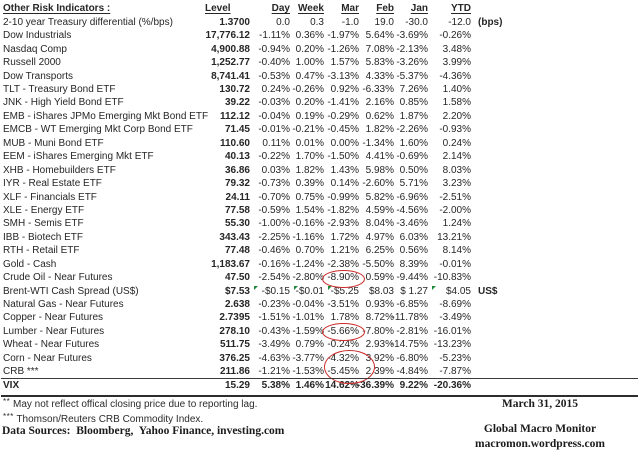 The image size is (640, 461). Describe the element at coordinates (280, 9) in the screenshot. I see `column-header-day: Day` at that location.